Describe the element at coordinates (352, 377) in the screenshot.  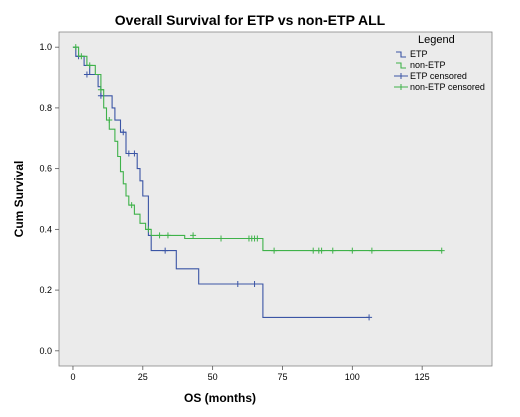
I see `x-tick-label: 100` at that location.